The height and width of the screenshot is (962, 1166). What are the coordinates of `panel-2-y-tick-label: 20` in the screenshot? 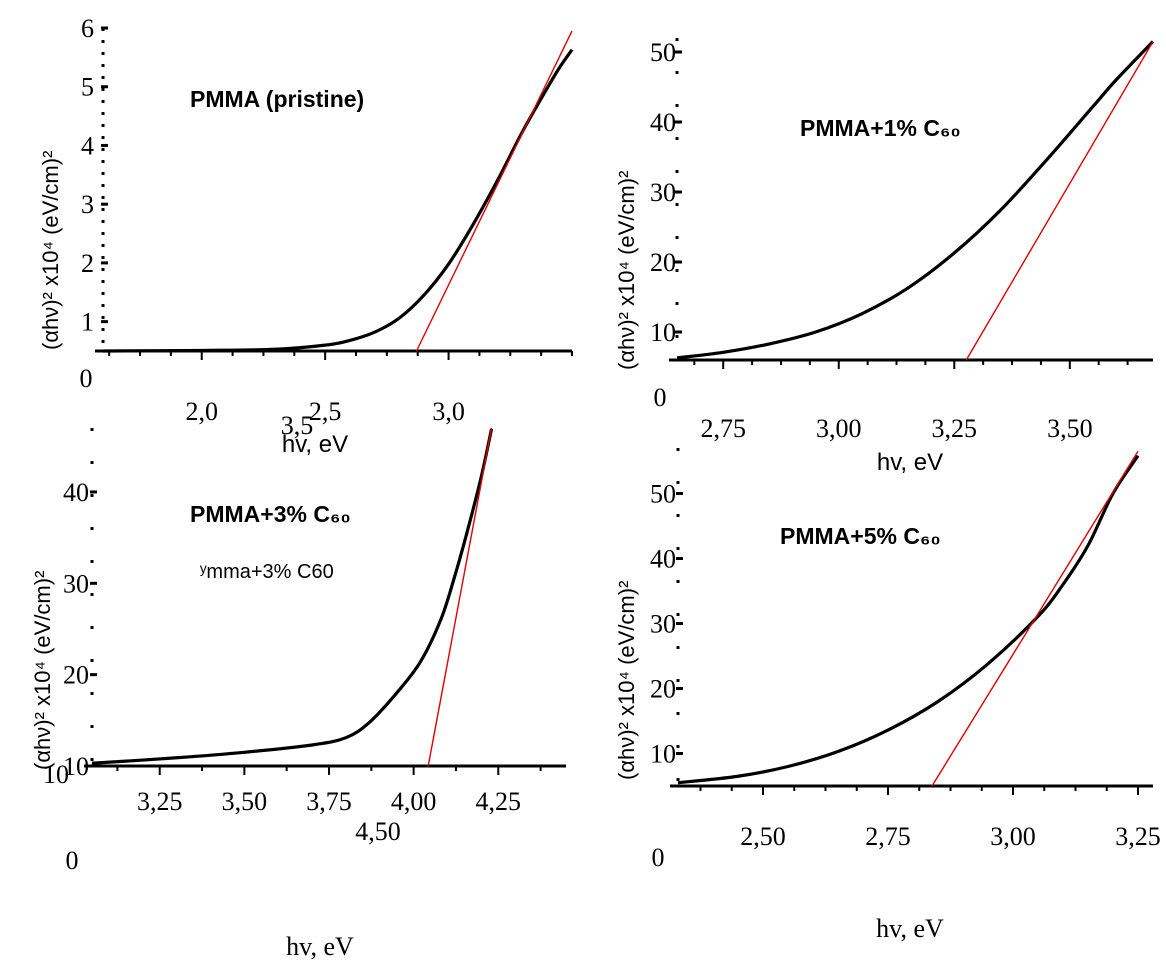 It's located at (663, 262).